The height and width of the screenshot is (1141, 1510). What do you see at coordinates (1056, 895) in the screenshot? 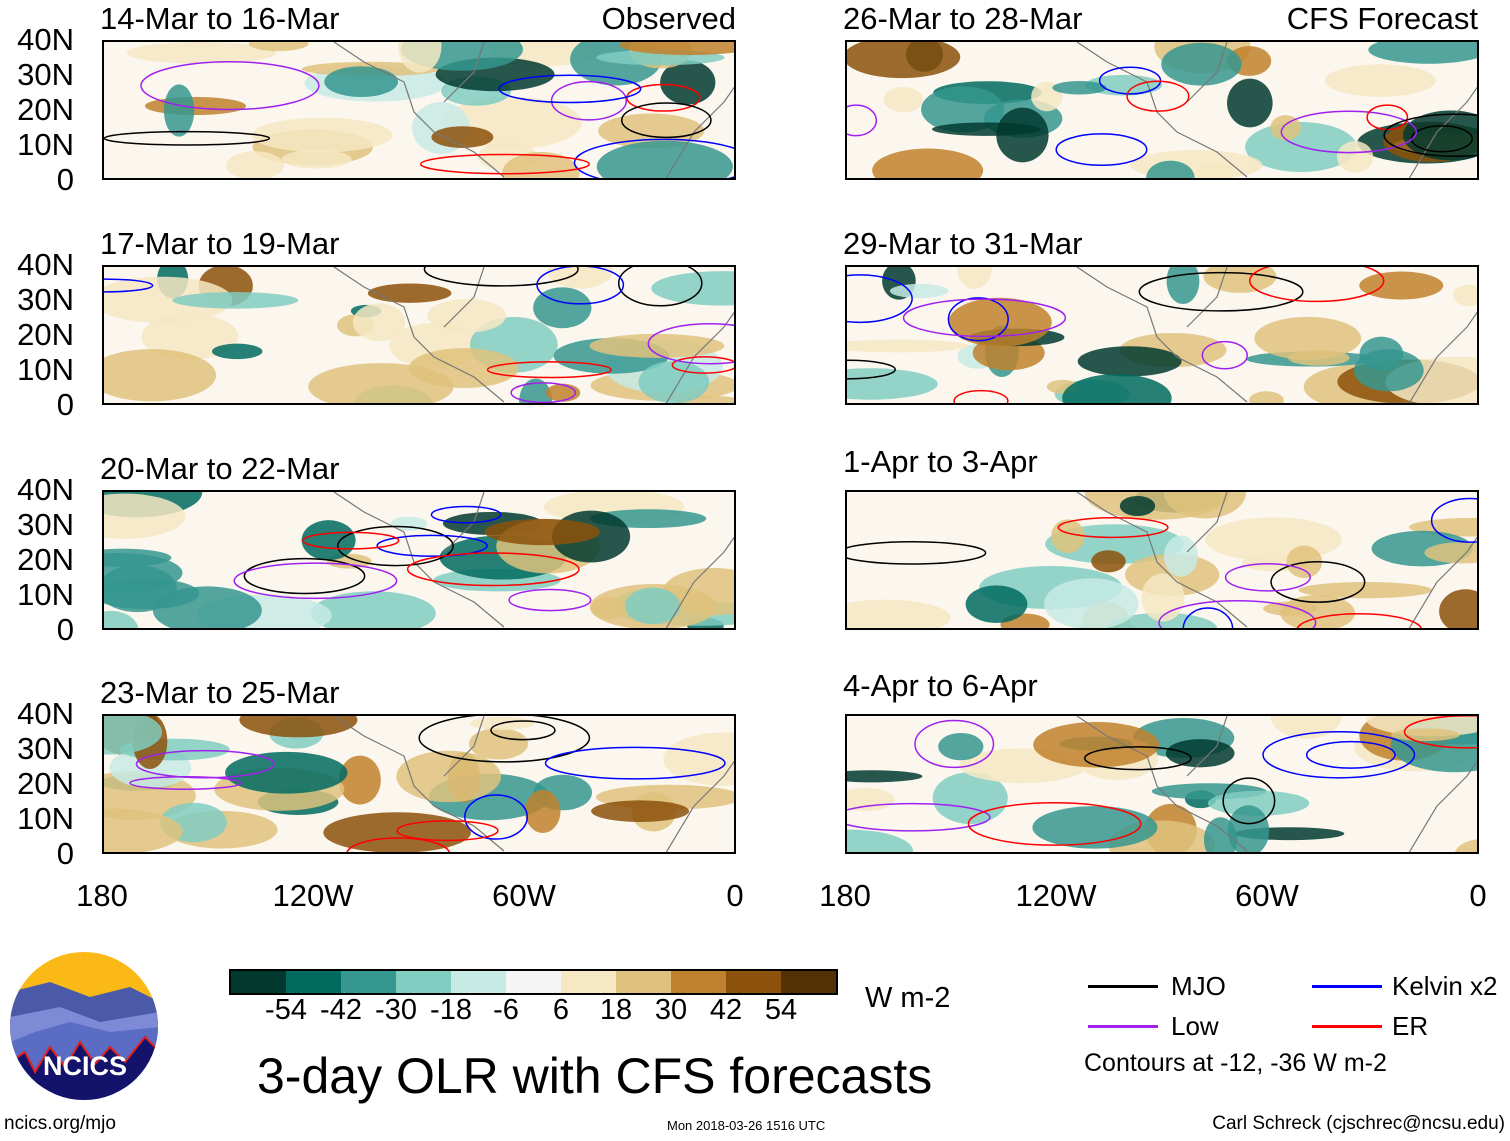
I see `x-tick-label: 120W` at bounding box center [1056, 895].